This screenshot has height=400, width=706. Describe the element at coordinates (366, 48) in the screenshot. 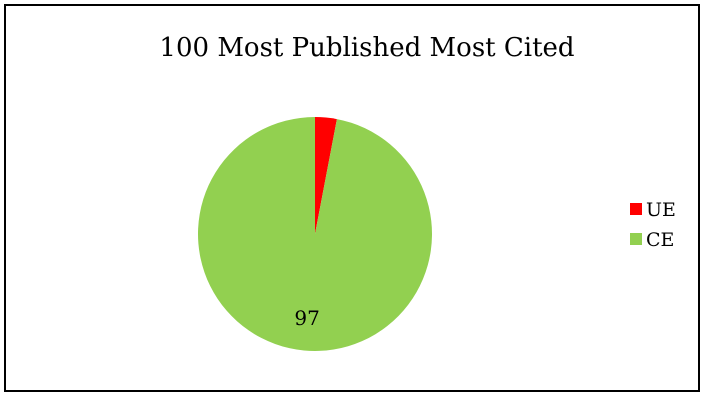

I see `chart-title: 100 Most Published Most Cited` at that location.